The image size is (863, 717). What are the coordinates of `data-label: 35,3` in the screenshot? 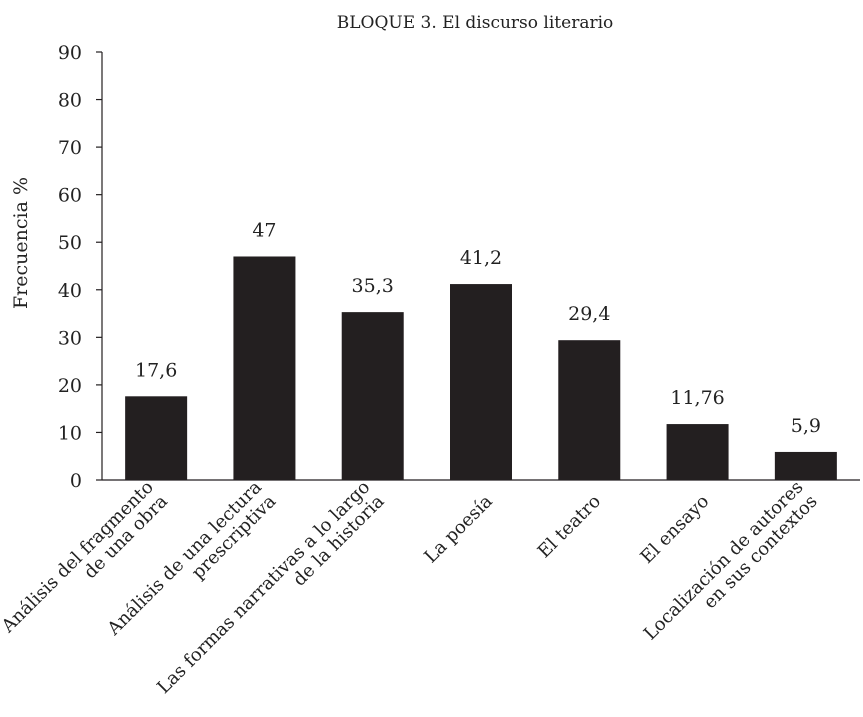 It's located at (373, 286).